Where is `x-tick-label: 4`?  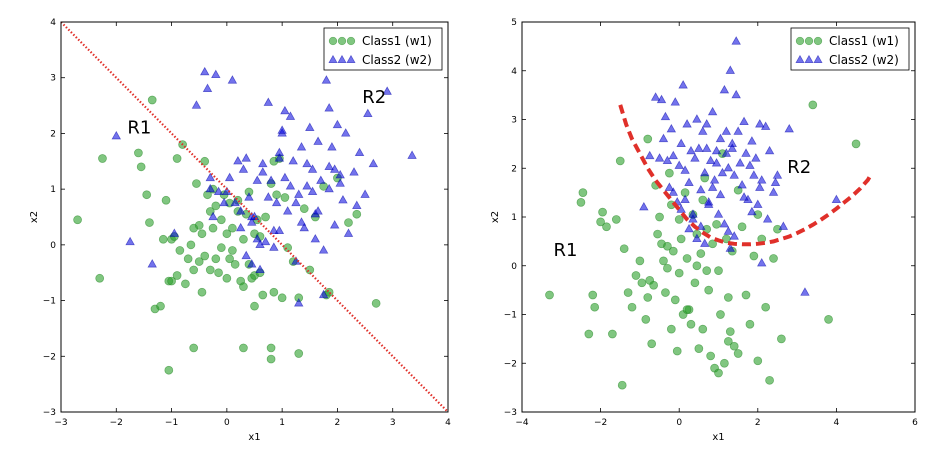 x-tick-label: 4 is located at coordinates (837, 423).